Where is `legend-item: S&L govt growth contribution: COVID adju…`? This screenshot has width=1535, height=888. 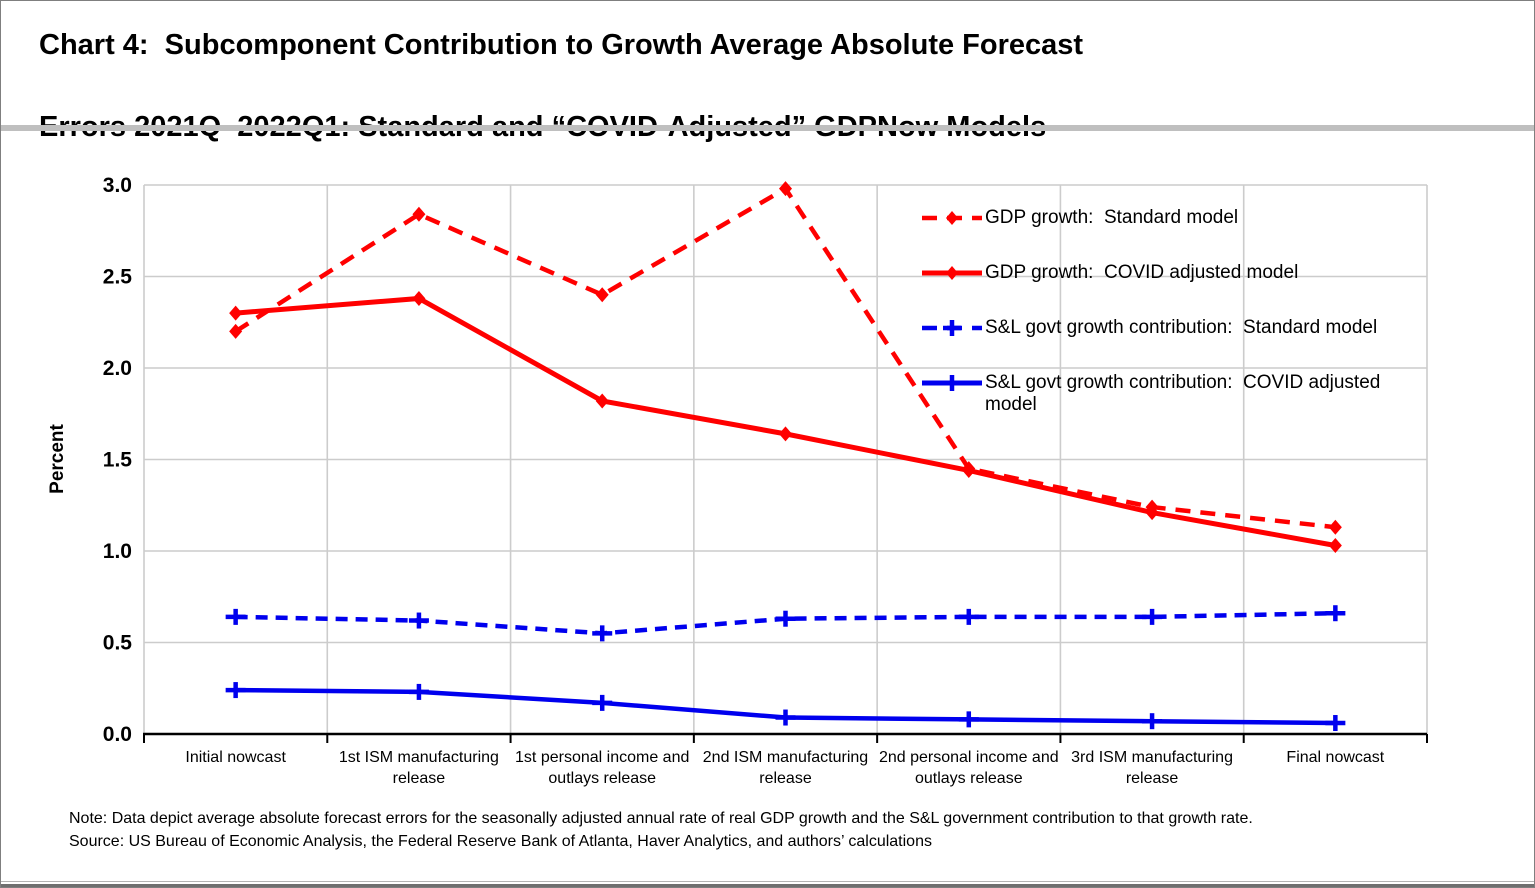 legend-item: S&L govt growth contribution: COVID adju… is located at coordinates (1170, 394).